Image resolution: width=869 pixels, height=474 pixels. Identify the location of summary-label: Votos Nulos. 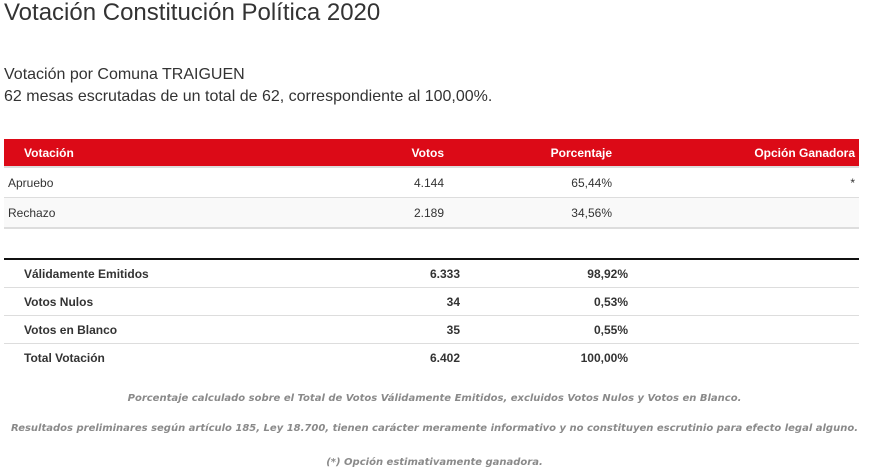
(196, 301).